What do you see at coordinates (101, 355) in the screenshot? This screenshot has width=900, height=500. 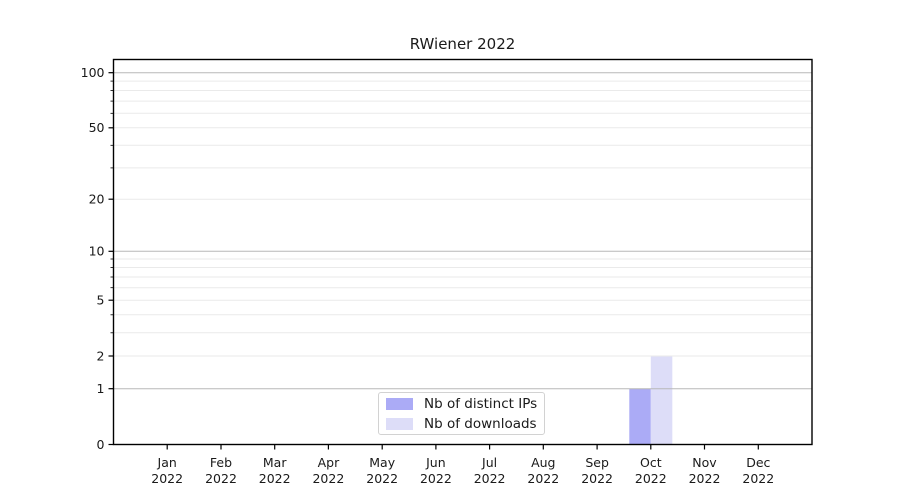 I see `y-tick-label: 2` at bounding box center [101, 355].